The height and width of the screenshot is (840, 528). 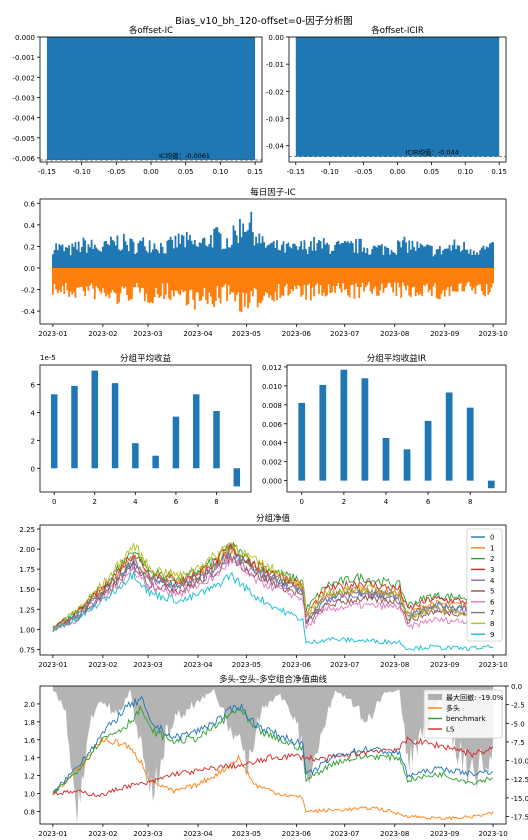 I want to click on group-returns-xtick-label: 0, so click(x=54, y=502).